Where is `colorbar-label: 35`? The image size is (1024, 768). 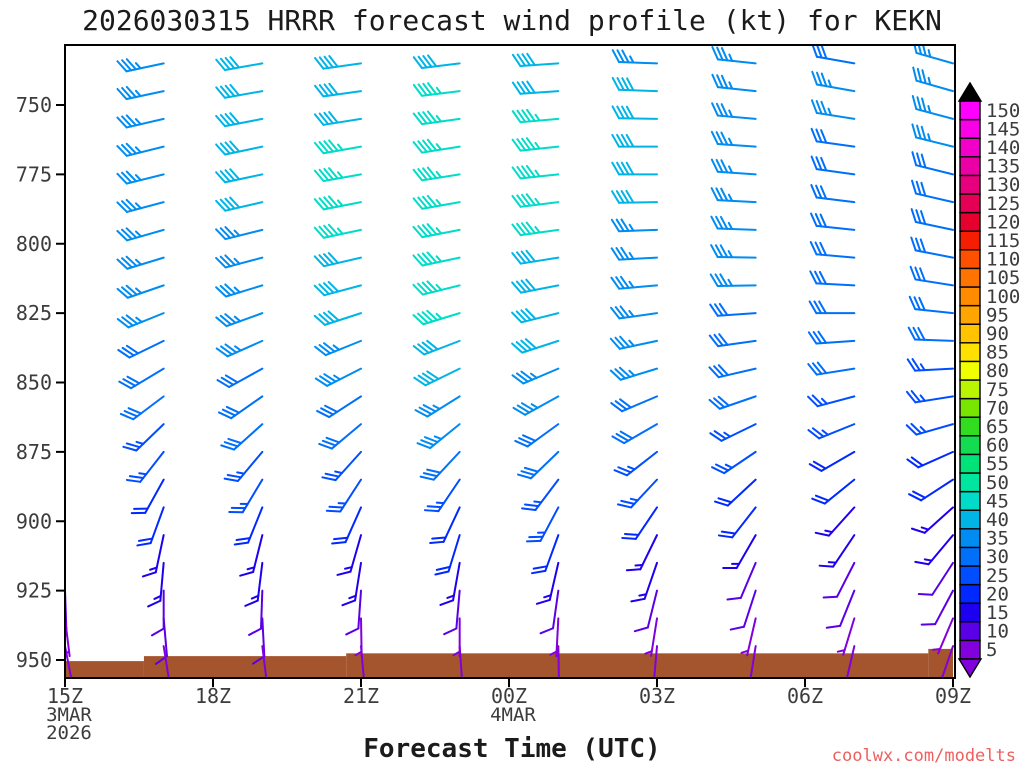
colorbar-label: 35 is located at coordinates (997, 539).